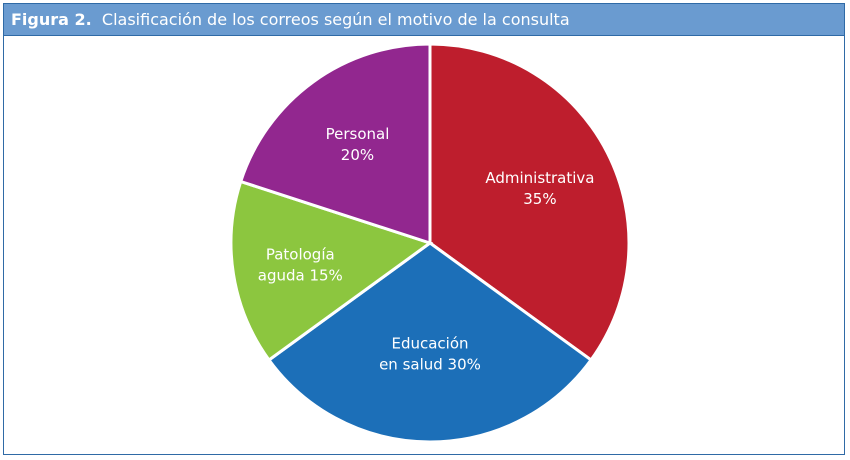  I want to click on slice-label-line: 35%, so click(539, 199).